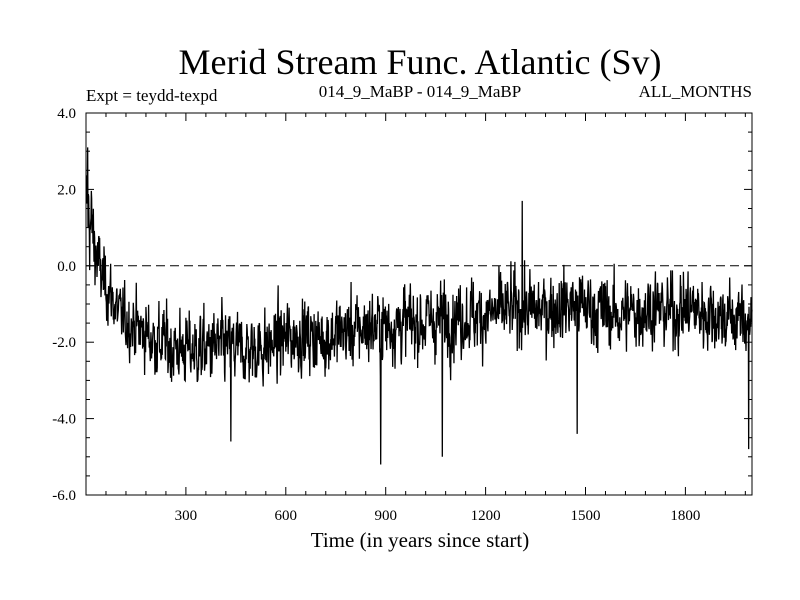  Describe the element at coordinates (66, 114) in the screenshot. I see `y-tick-label: 4.0` at that location.